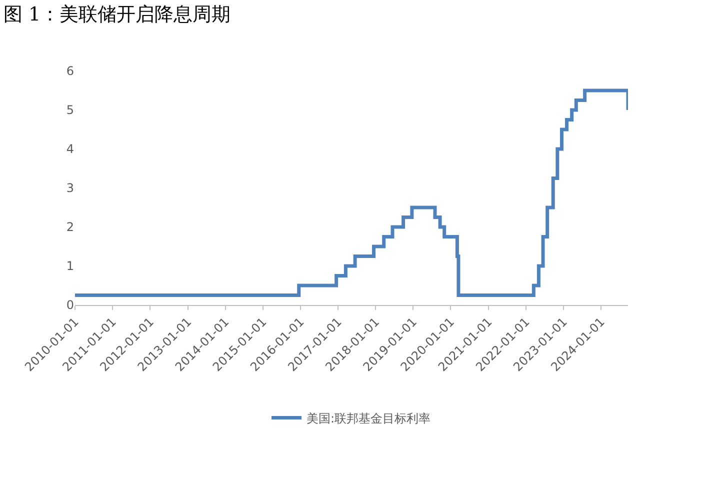  I want to click on y-tick-label: 3, so click(70, 188).